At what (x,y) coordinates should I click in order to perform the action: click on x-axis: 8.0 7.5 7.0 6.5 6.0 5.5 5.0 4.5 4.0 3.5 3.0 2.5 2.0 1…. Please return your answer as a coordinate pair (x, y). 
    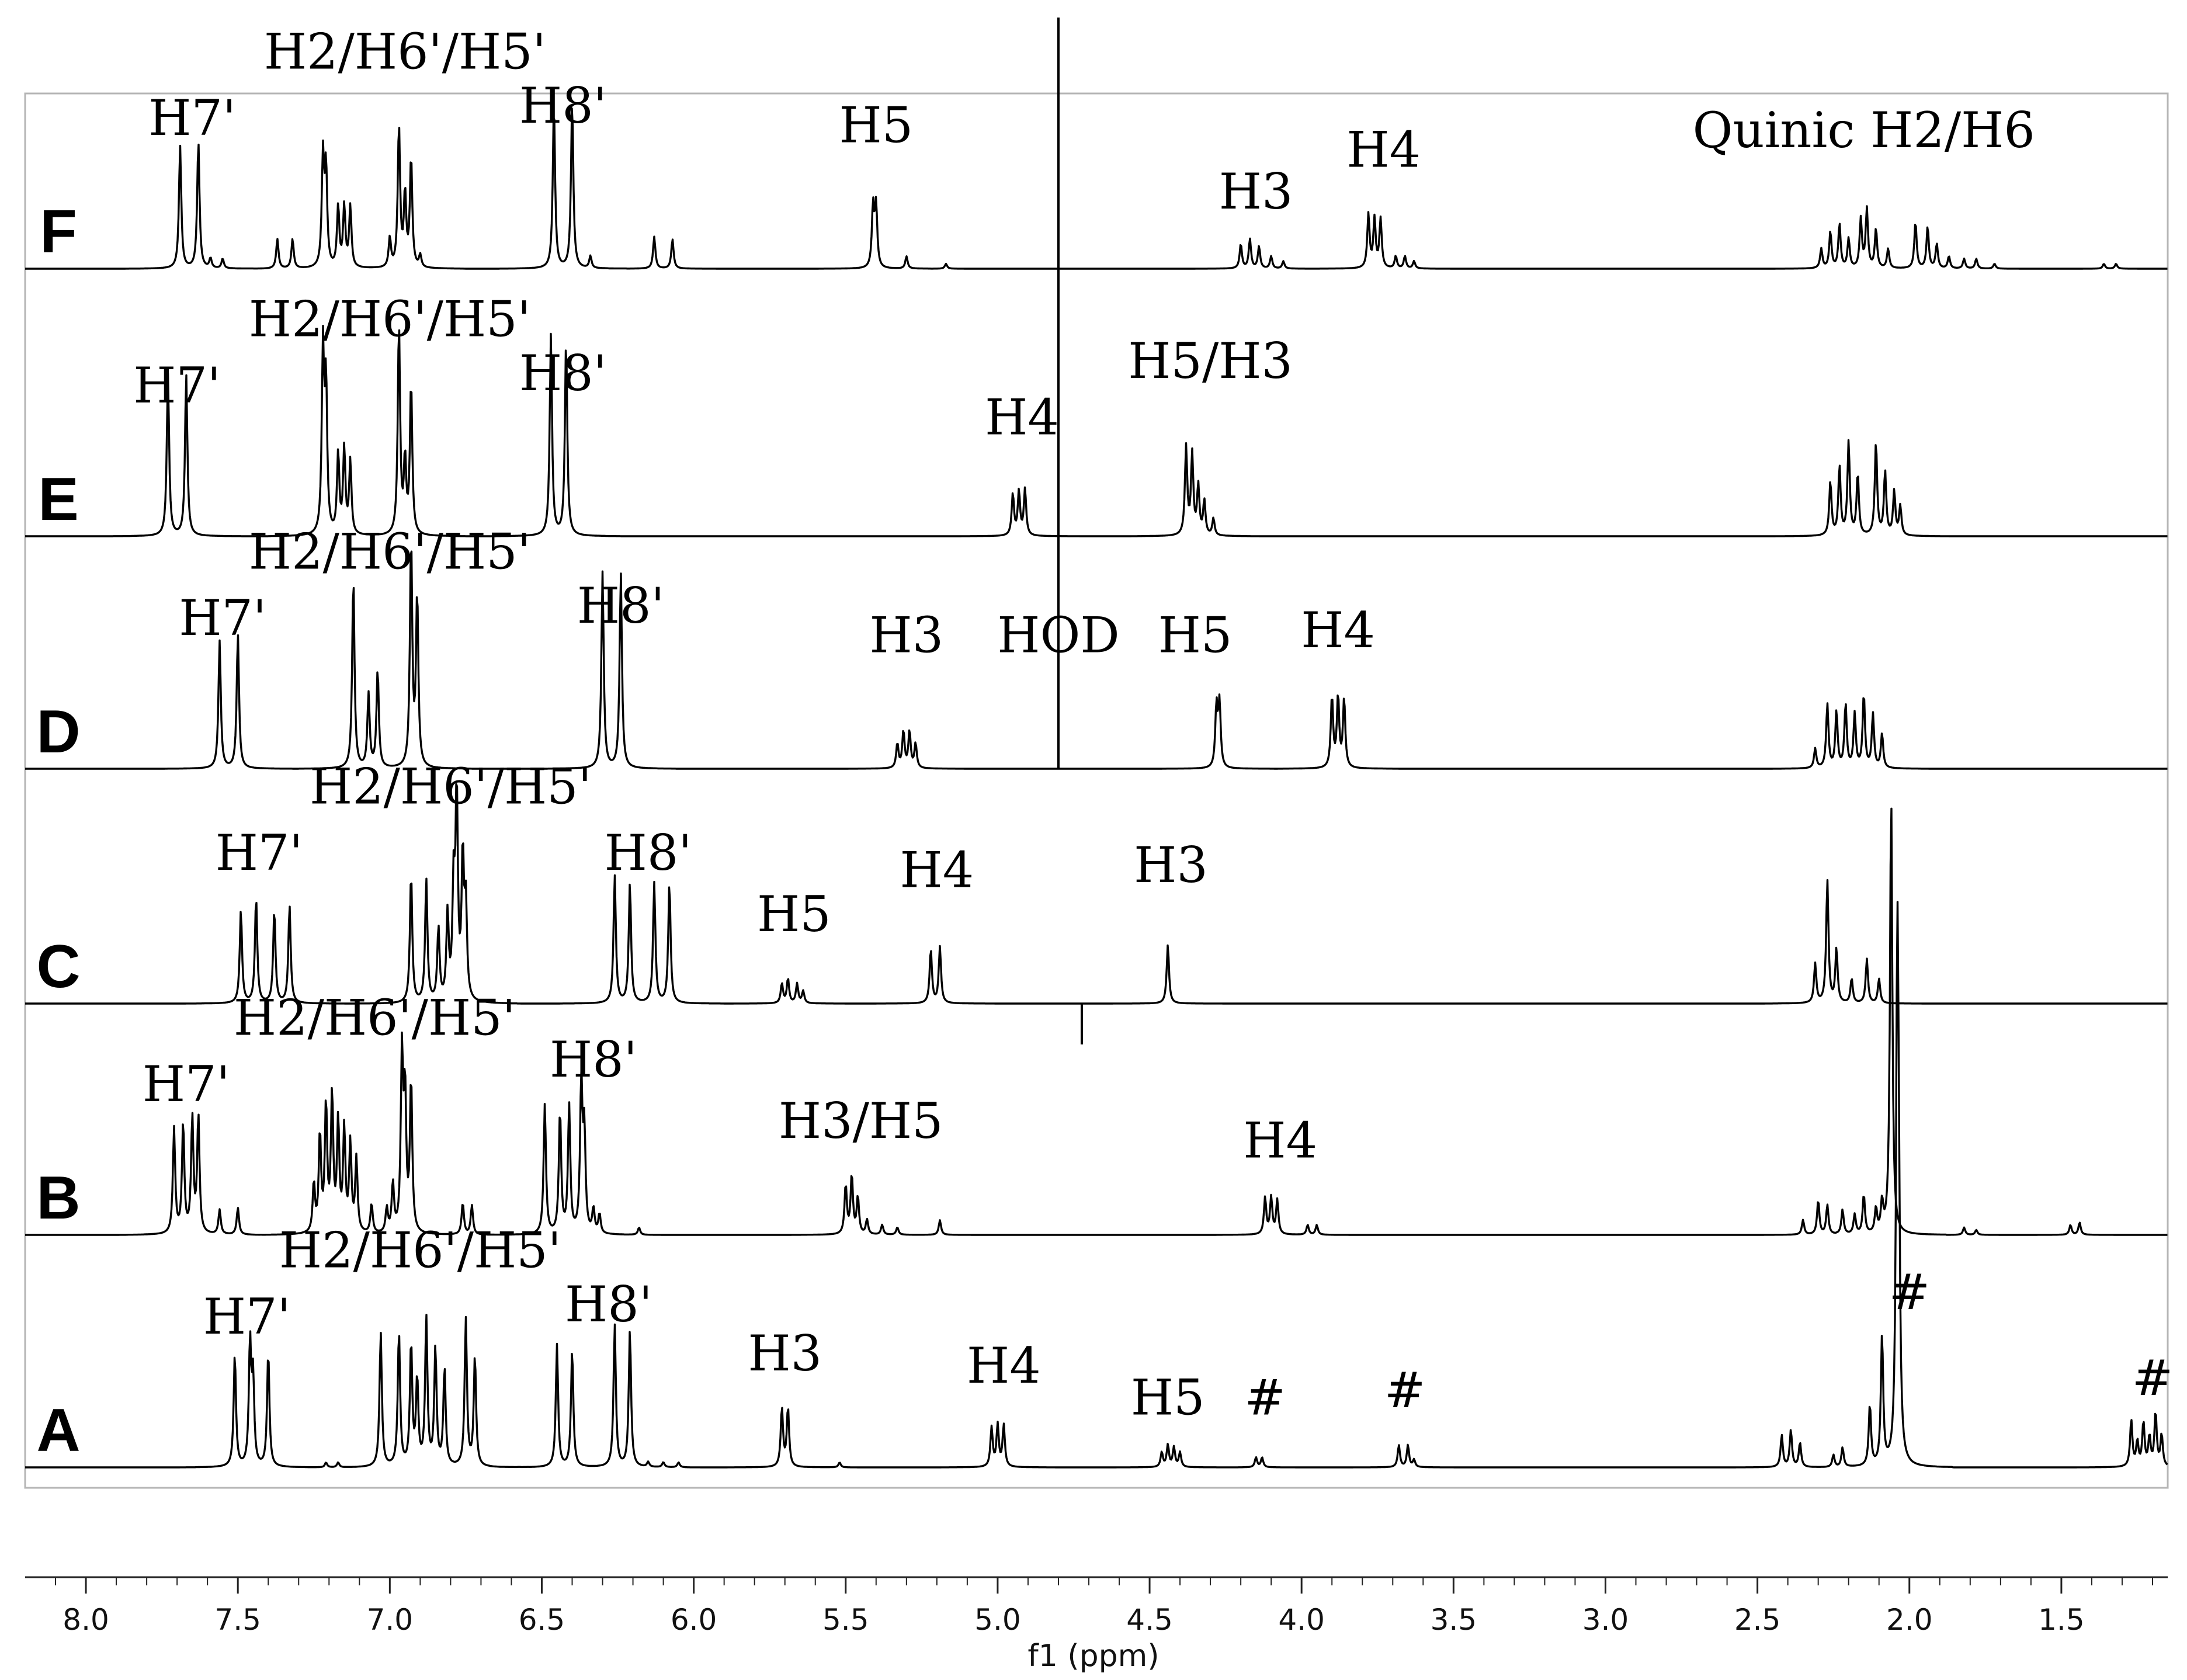
    Looking at the image, I should click on (1096, 1625).